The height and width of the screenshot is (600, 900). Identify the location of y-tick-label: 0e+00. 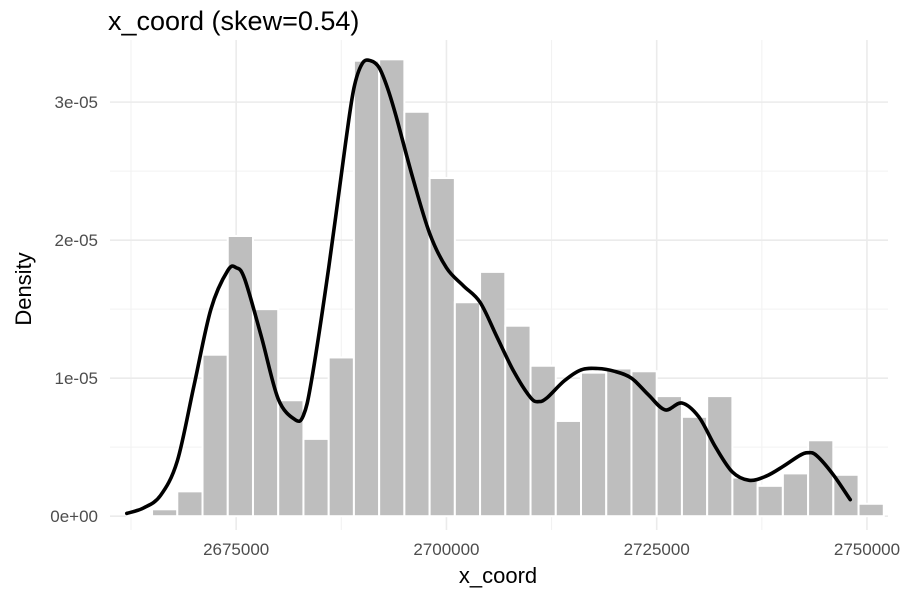
(74, 516).